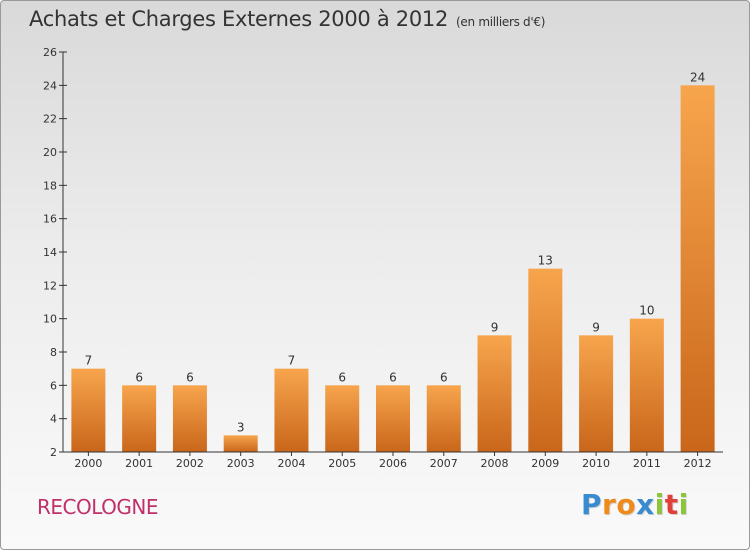 This screenshot has height=550, width=750. Describe the element at coordinates (671, 504) in the screenshot. I see `logo-letter: t` at that location.